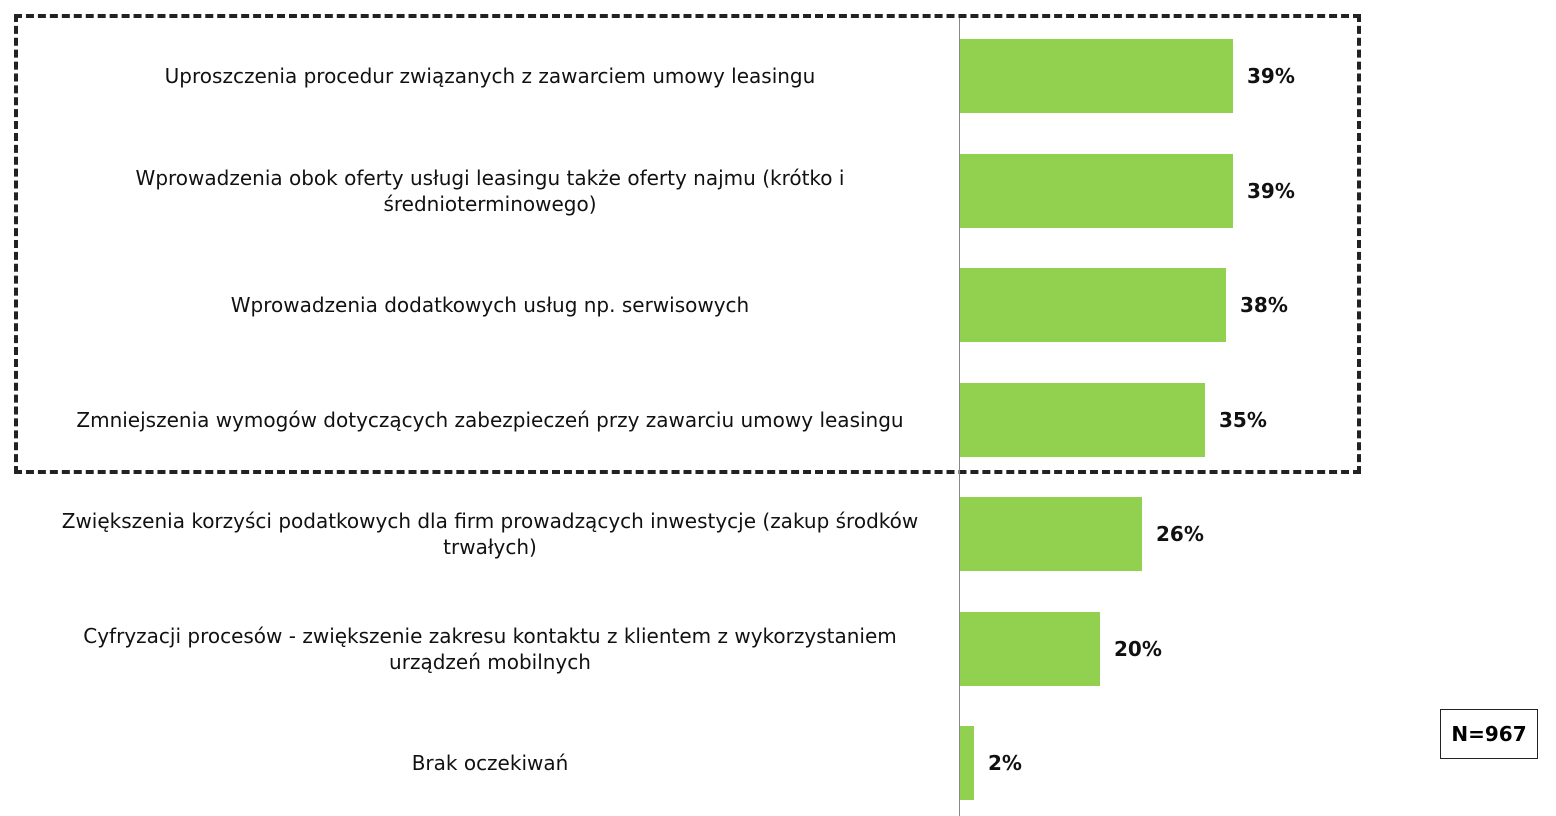  What do you see at coordinates (959, 417) in the screenshot?
I see `axis-line` at bounding box center [959, 417].